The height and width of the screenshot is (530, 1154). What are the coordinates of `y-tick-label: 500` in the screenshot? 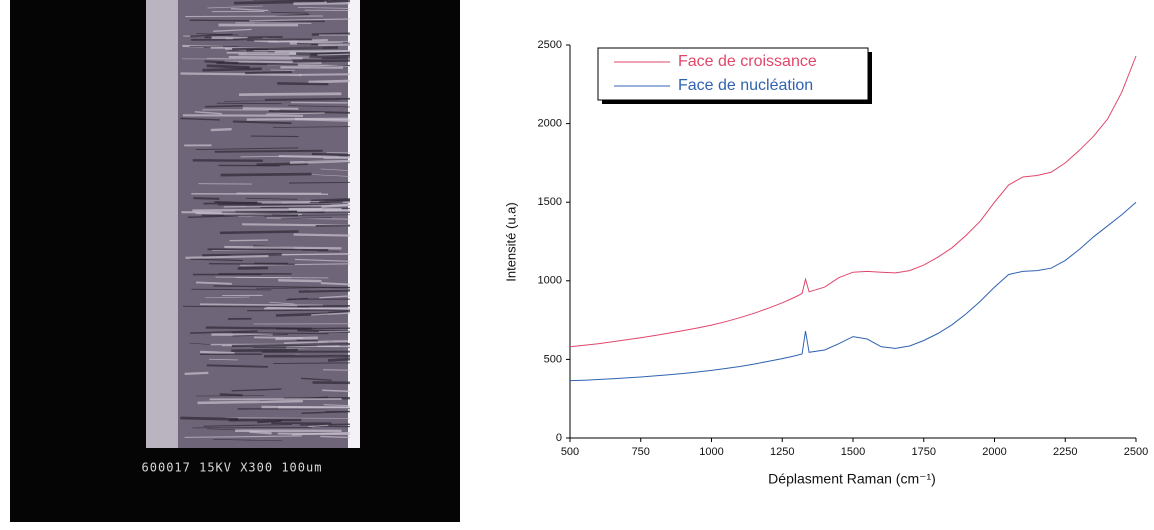 It's located at (553, 359).